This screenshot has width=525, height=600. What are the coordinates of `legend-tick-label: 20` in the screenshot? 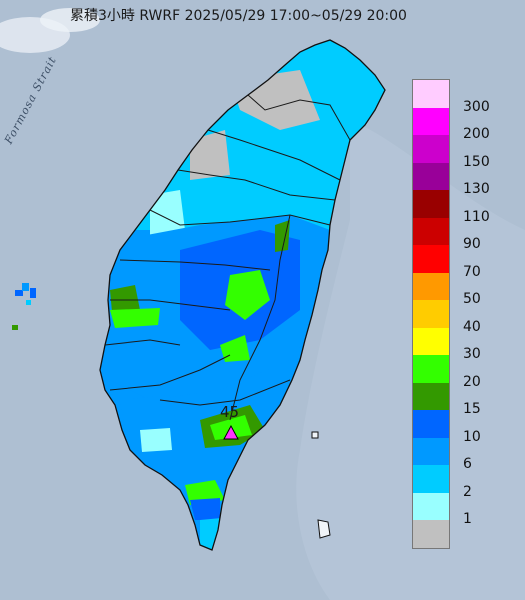 It's located at (472, 381).